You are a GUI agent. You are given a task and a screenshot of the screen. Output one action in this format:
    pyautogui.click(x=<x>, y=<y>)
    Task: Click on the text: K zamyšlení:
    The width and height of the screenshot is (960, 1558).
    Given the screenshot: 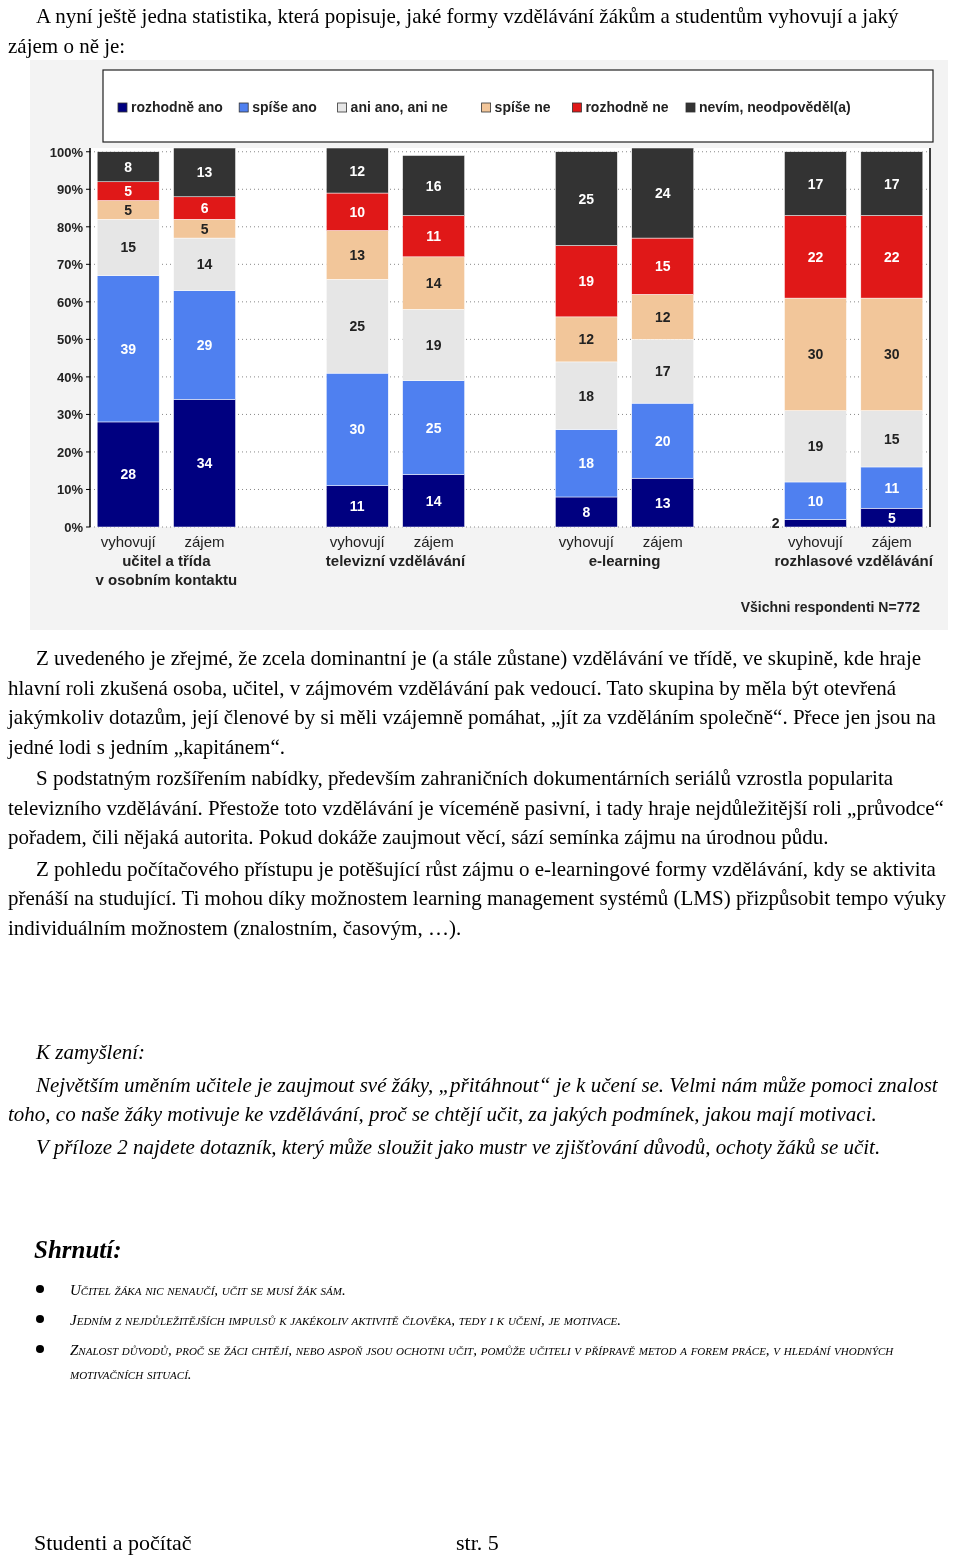 What is the action you would take?
    pyautogui.click(x=91, y=1052)
    